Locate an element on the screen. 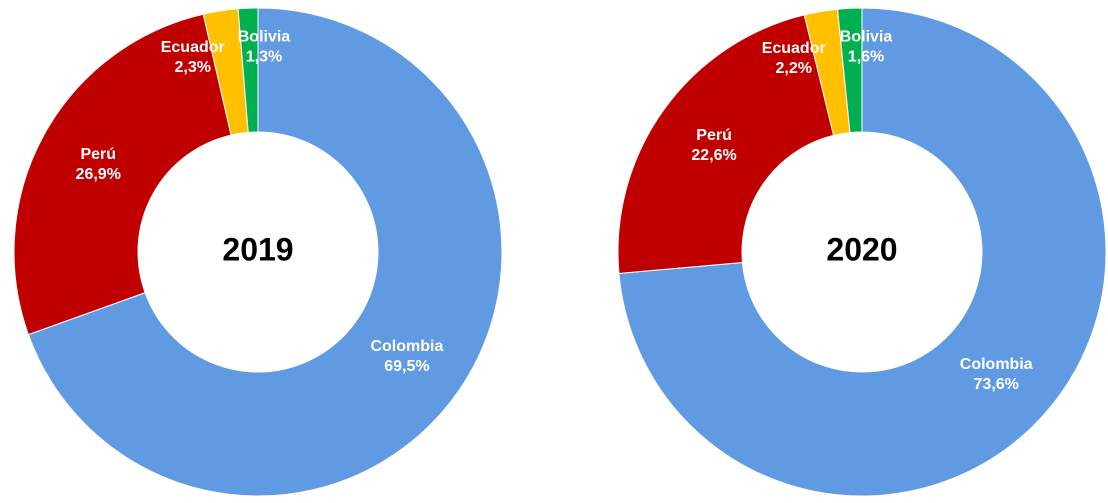  slice-value: 73,6% is located at coordinates (996, 384).